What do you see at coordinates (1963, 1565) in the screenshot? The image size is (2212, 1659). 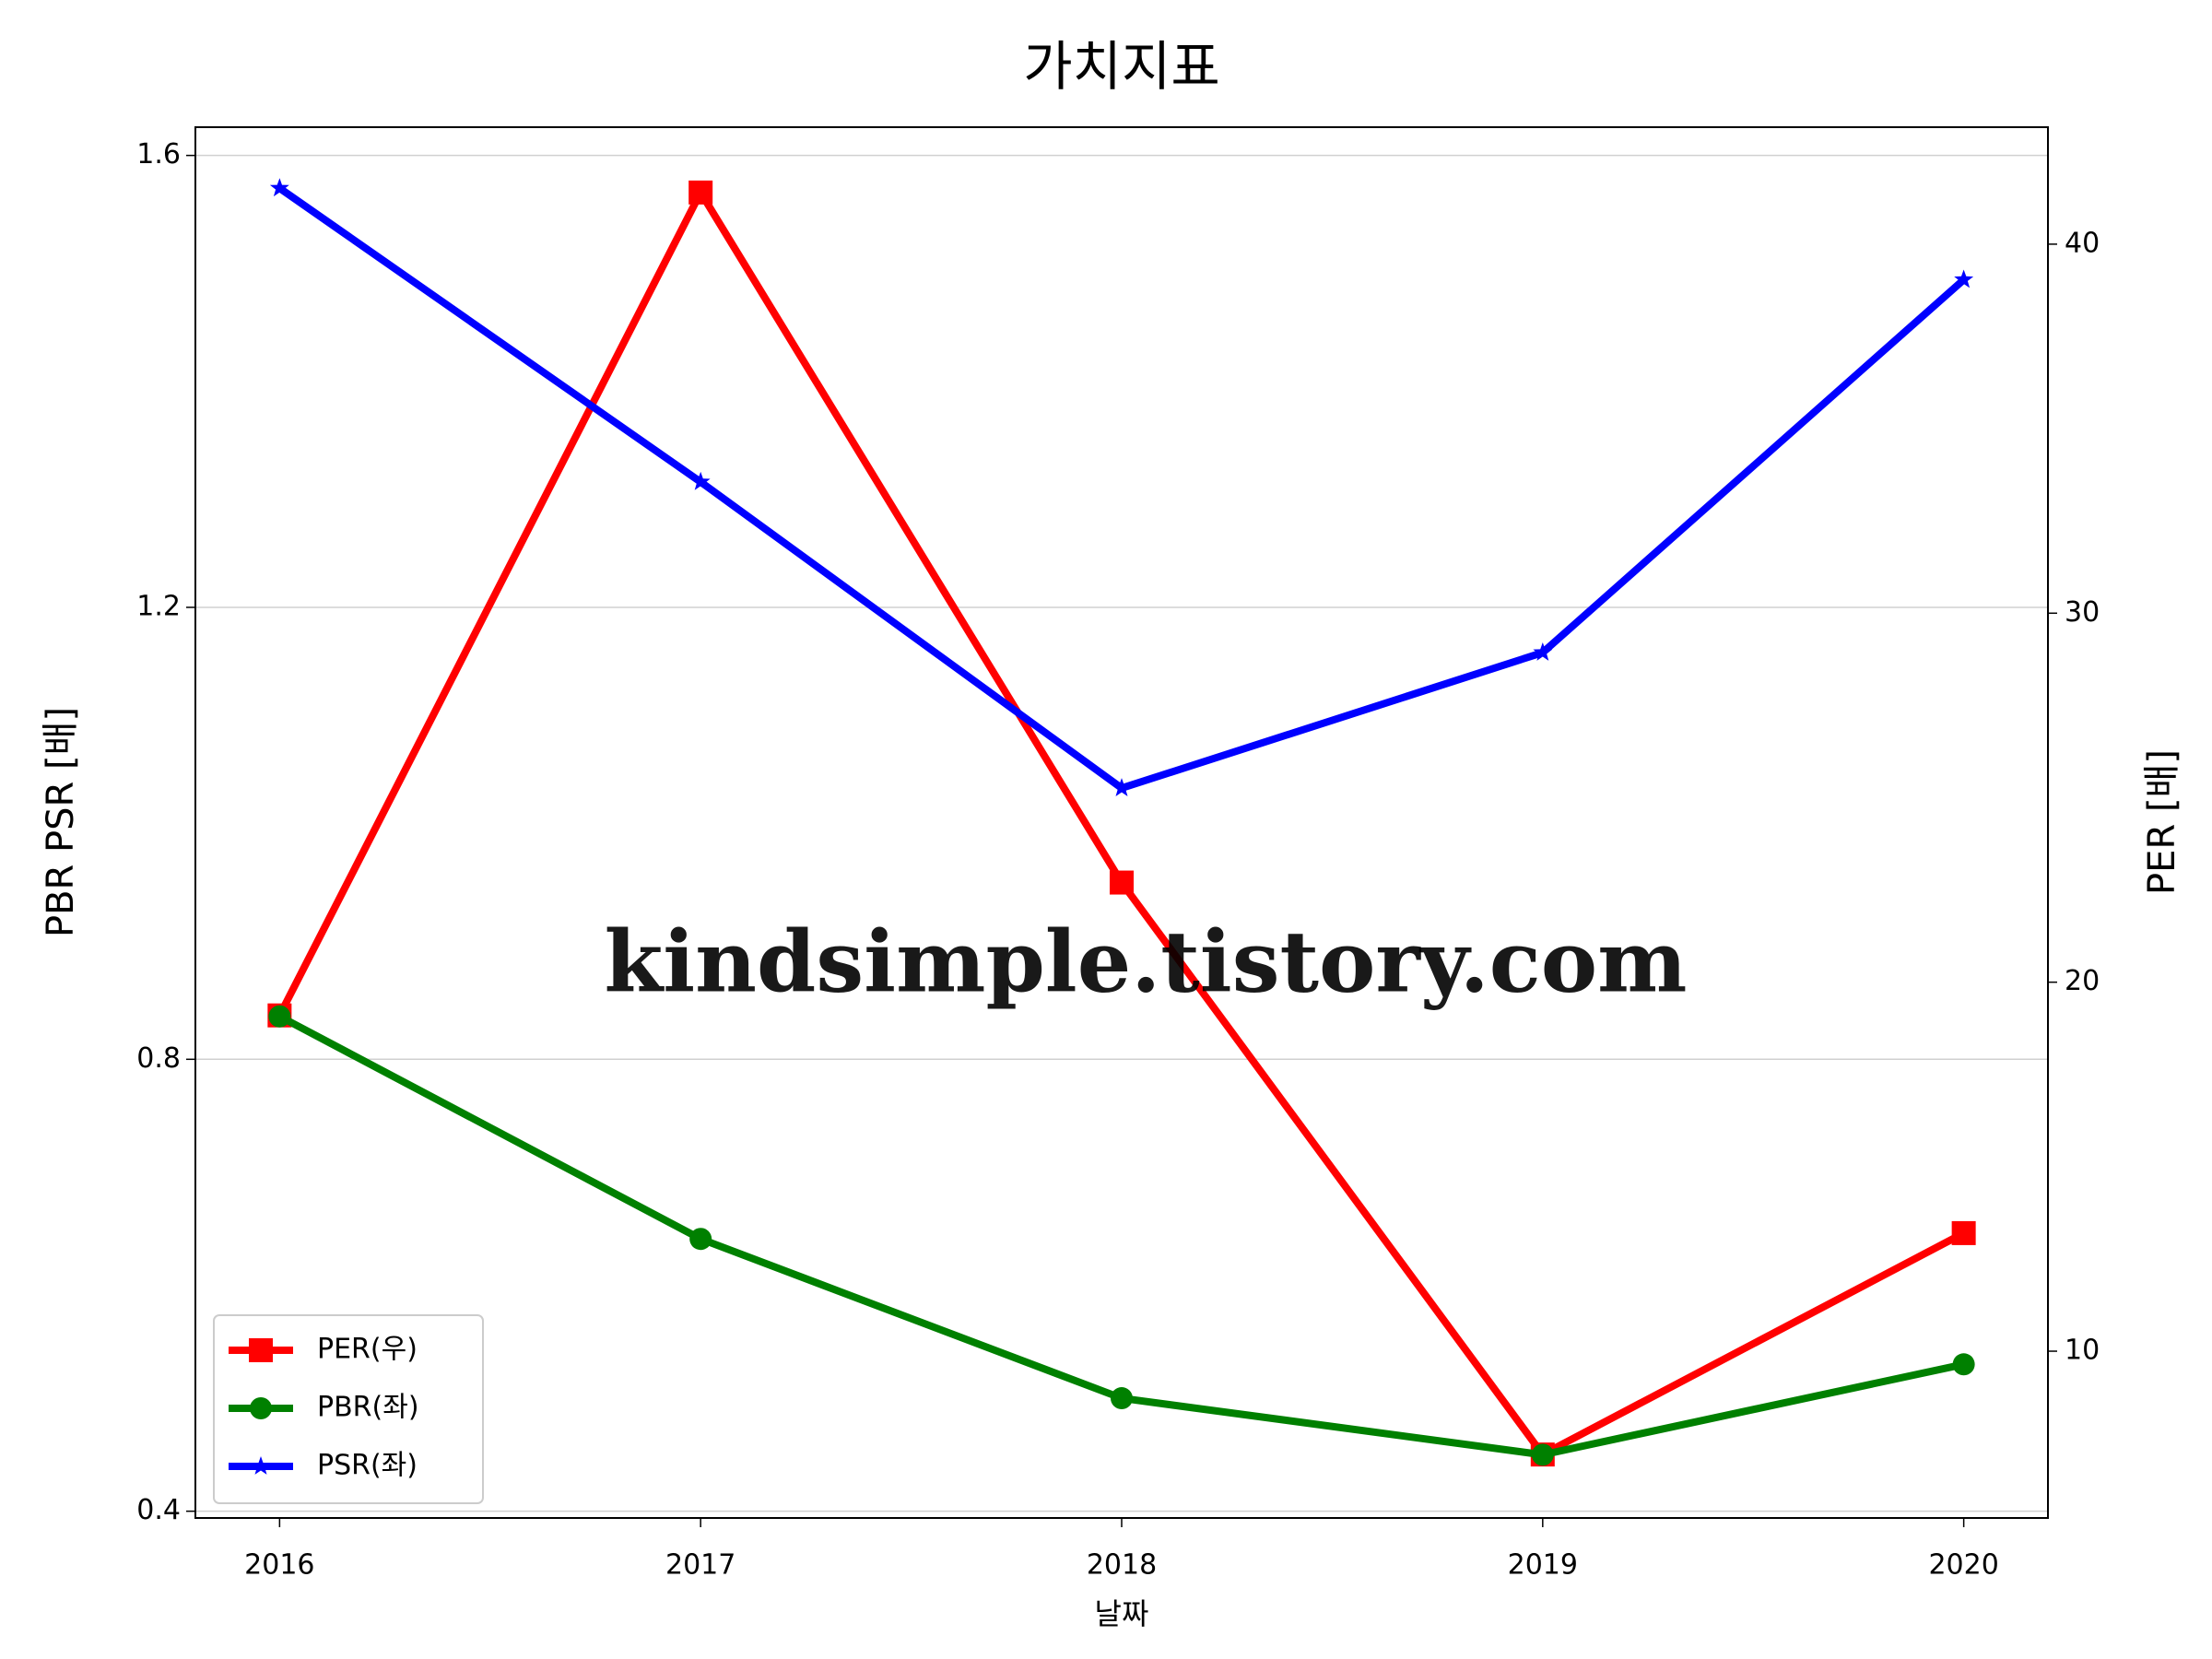 I see `x-tick-label: 2020` at bounding box center [1963, 1565].